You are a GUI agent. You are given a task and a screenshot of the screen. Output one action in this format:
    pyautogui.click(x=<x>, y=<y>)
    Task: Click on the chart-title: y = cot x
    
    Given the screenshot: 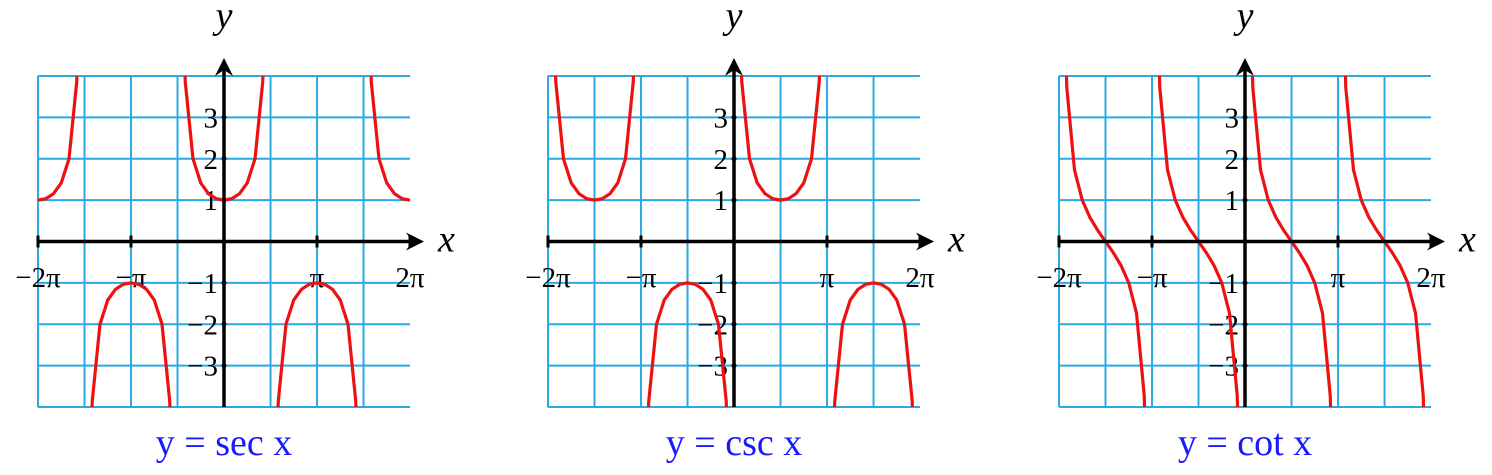 What is the action you would take?
    pyautogui.click(x=1245, y=443)
    